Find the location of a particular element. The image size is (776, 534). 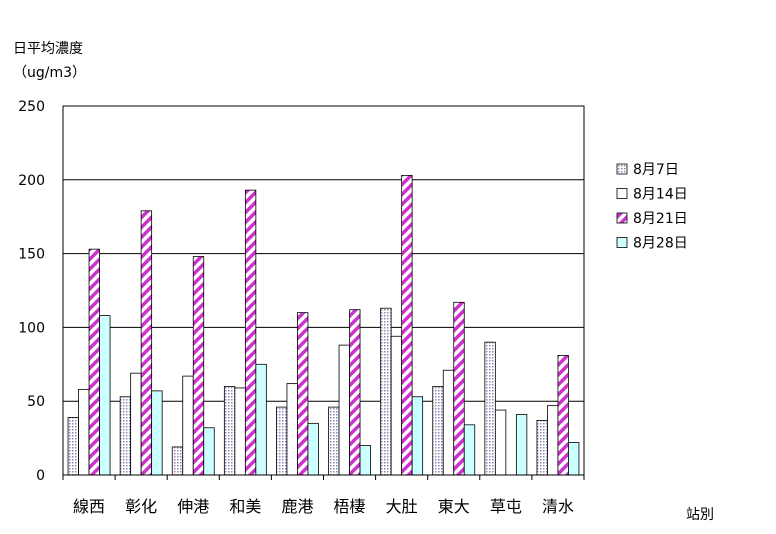

x-axis-title: 站別 is located at coordinates (700, 515).